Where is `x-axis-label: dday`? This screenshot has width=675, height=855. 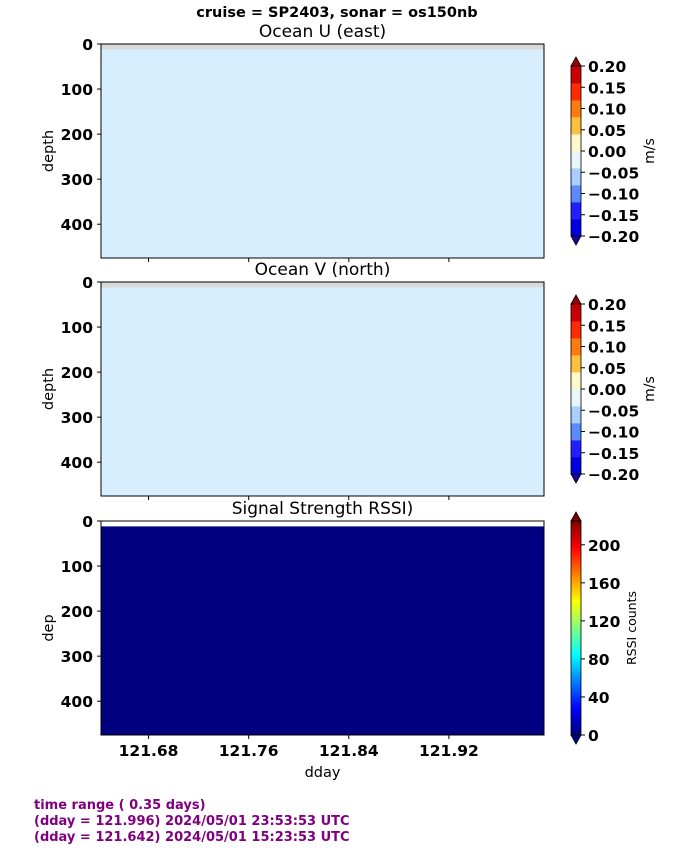
x-axis-label: dday is located at coordinates (323, 773).